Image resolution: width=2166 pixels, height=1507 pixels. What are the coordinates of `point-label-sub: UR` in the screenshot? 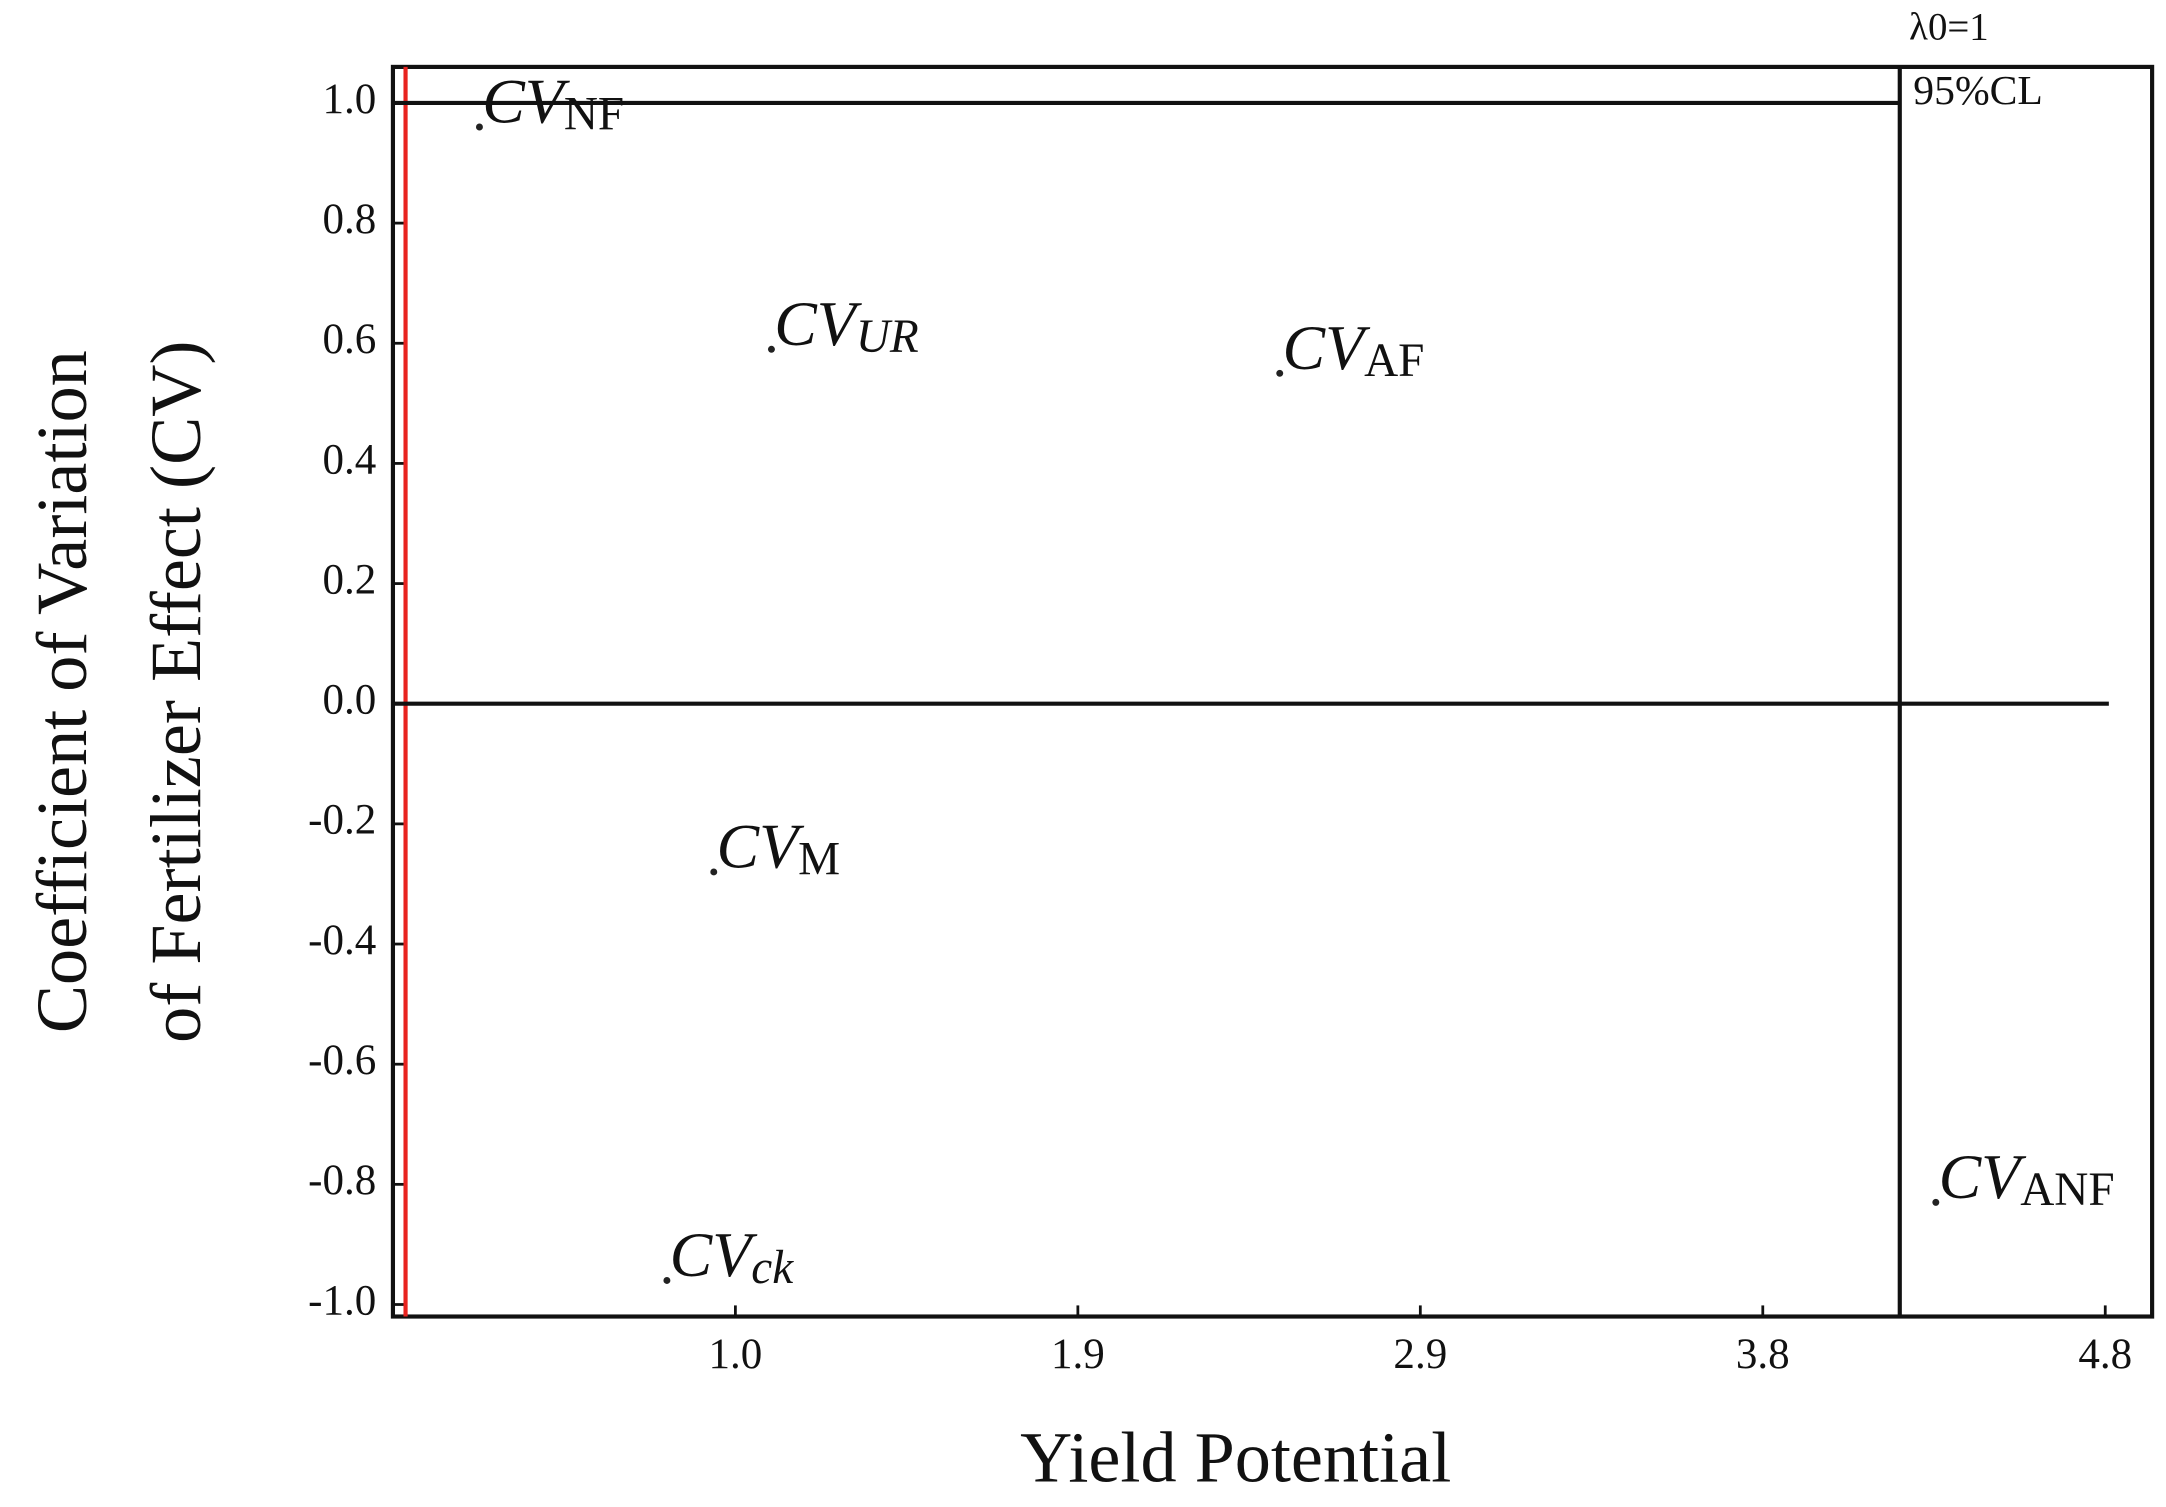 It's located at (887, 337).